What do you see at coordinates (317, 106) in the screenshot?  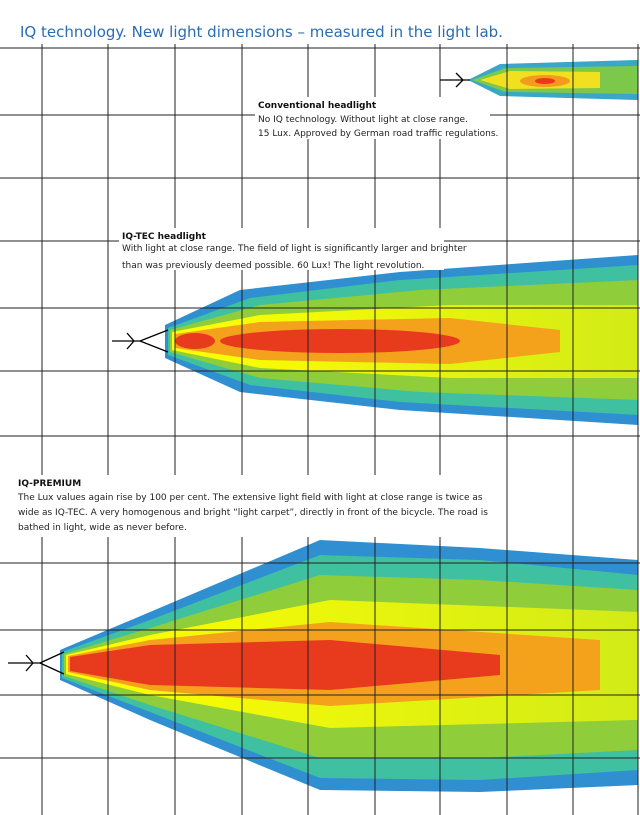 I see `section-heading: Conventional headlight` at bounding box center [317, 106].